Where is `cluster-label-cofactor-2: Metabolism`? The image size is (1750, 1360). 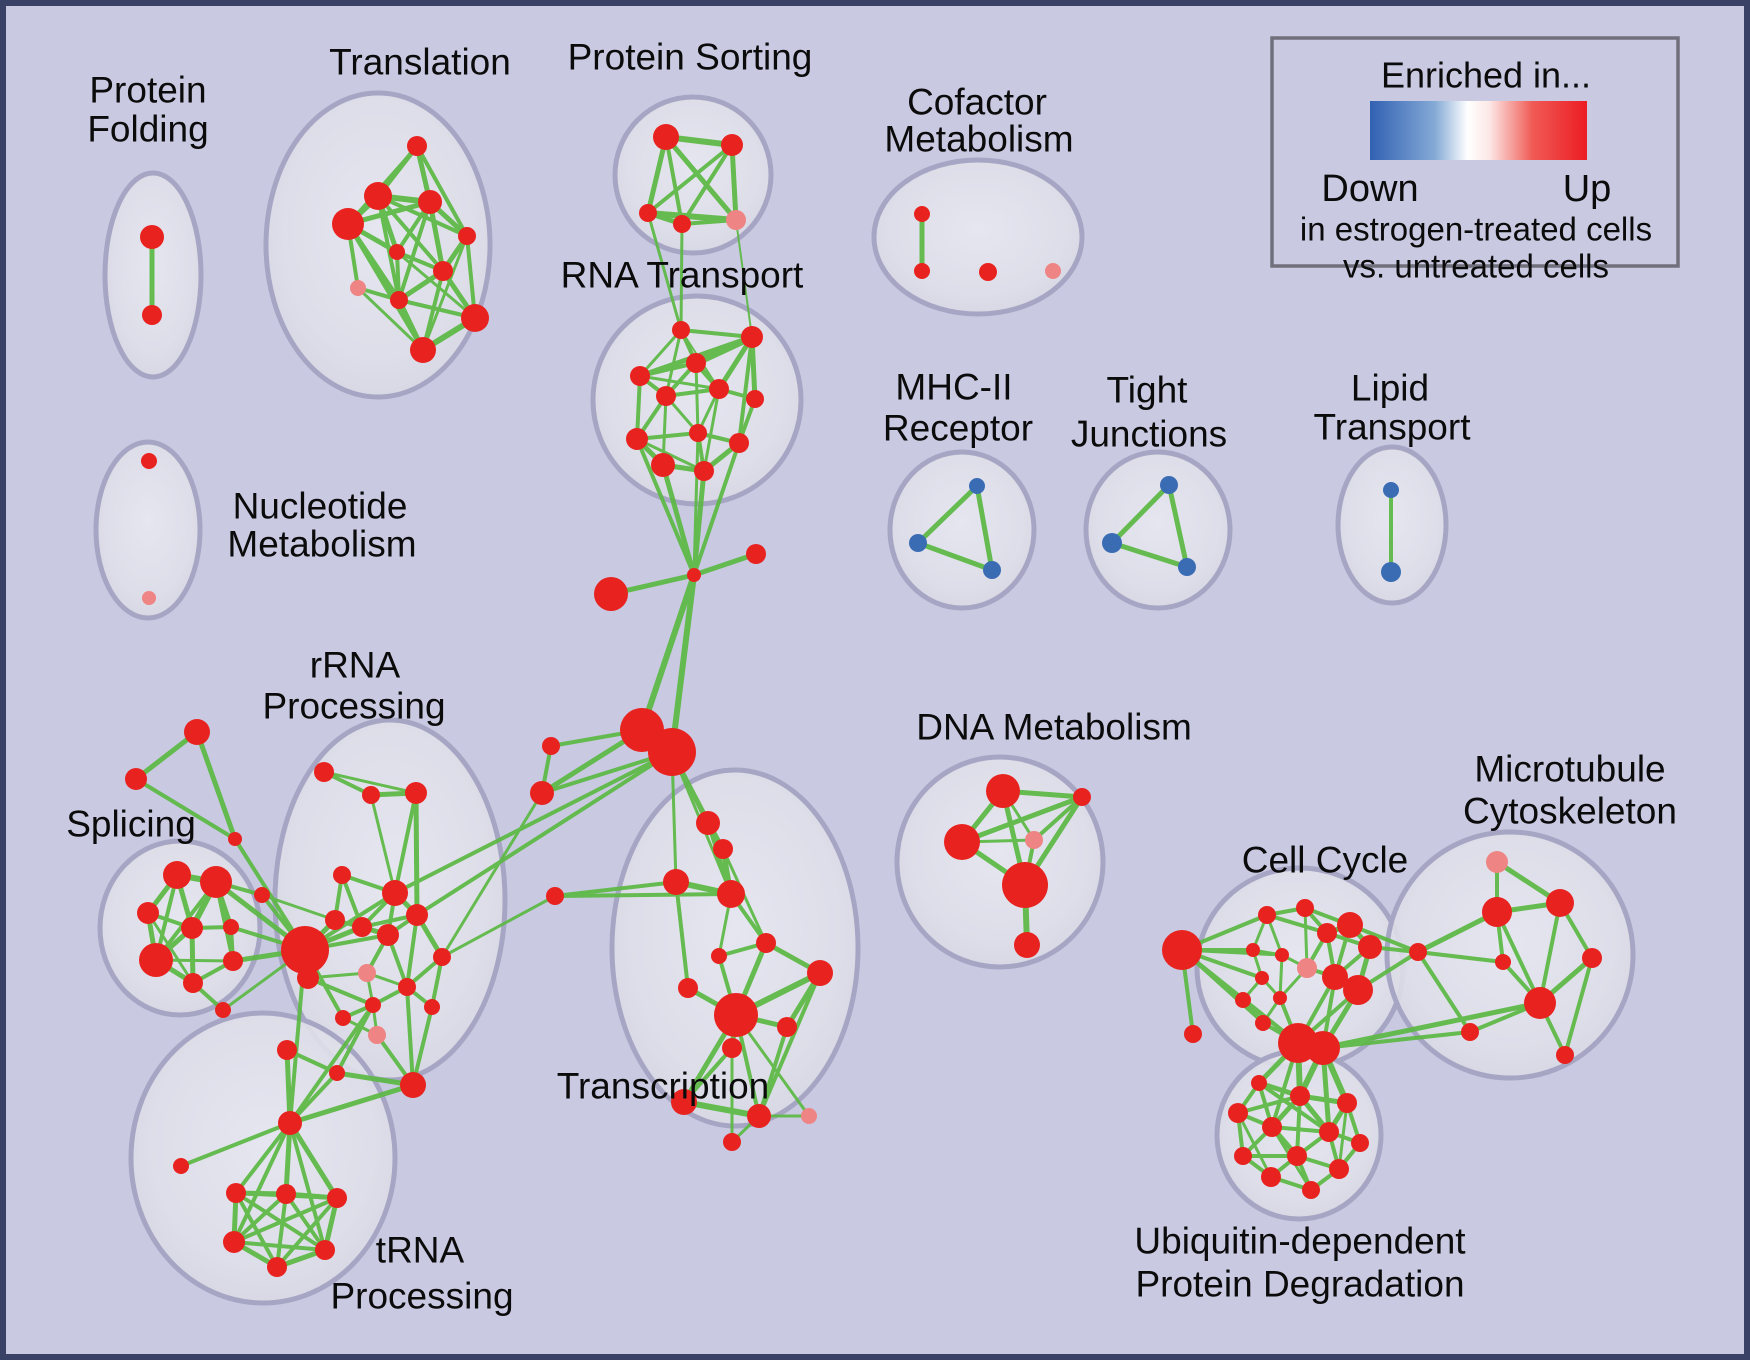 cluster-label-cofactor-2: Metabolism is located at coordinates (978, 139).